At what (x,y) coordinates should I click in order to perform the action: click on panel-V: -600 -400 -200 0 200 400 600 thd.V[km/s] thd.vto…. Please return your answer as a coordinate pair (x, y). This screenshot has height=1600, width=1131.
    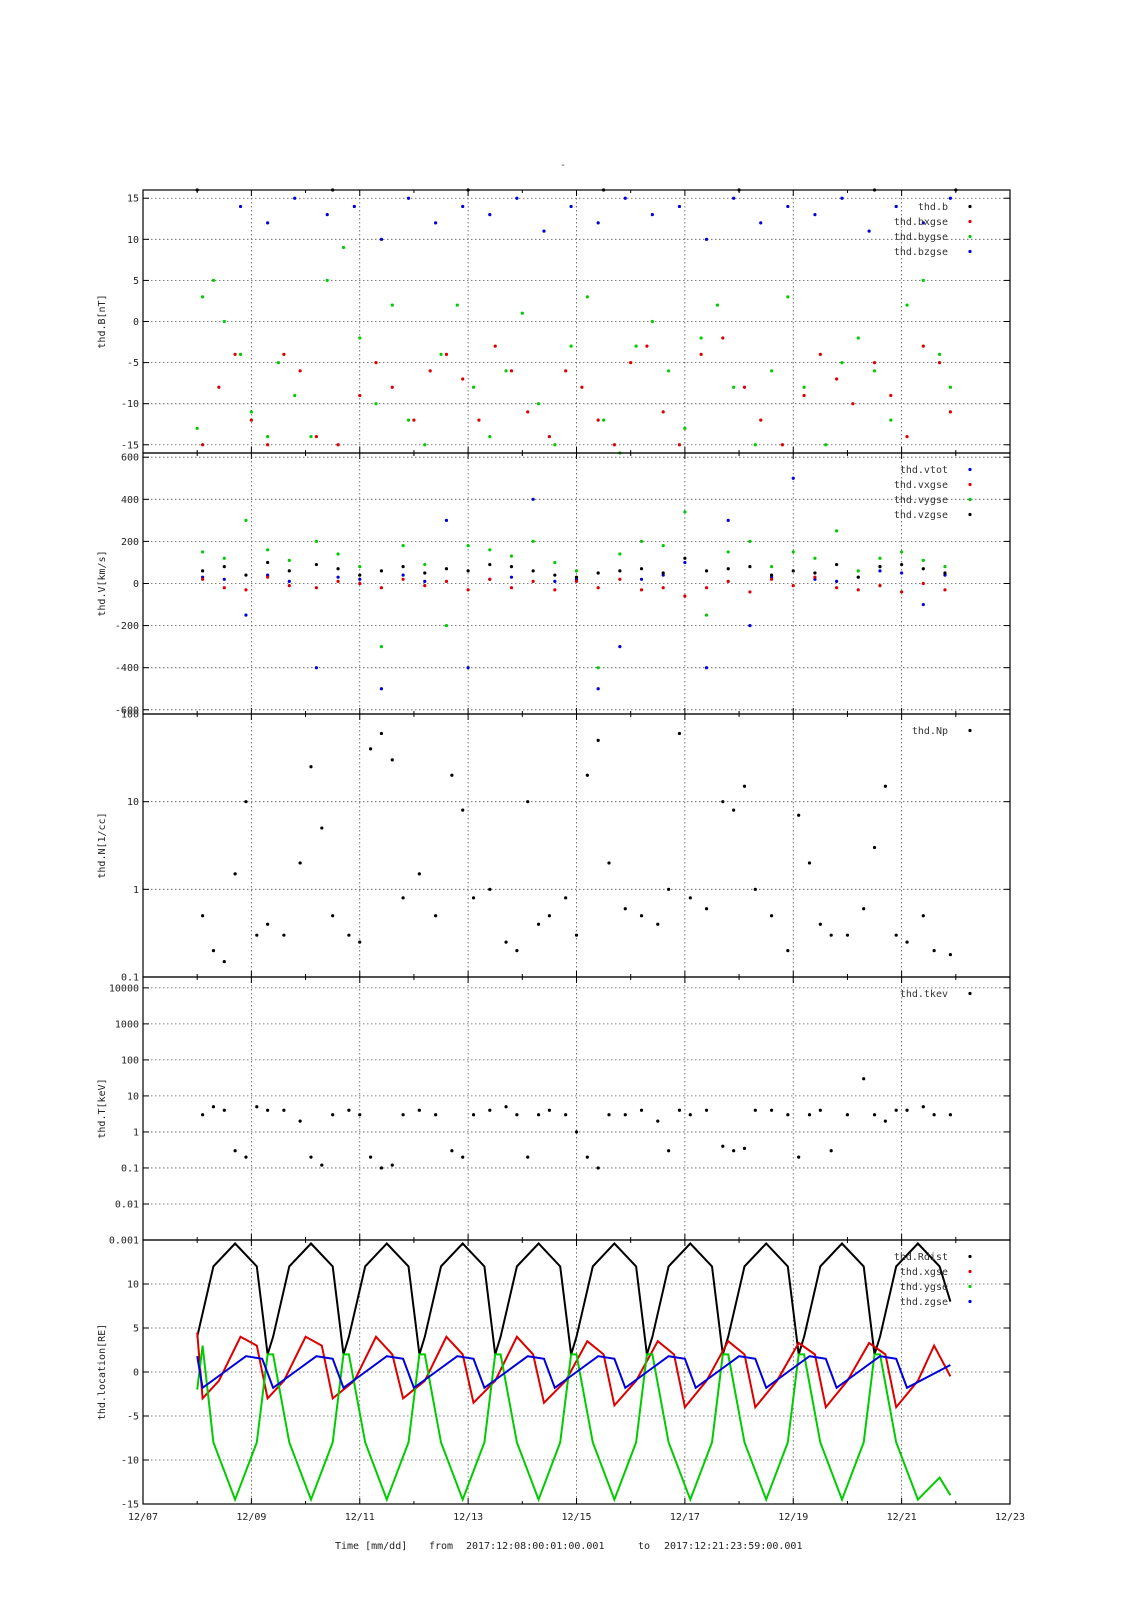
    Looking at the image, I should click on (554, 584).